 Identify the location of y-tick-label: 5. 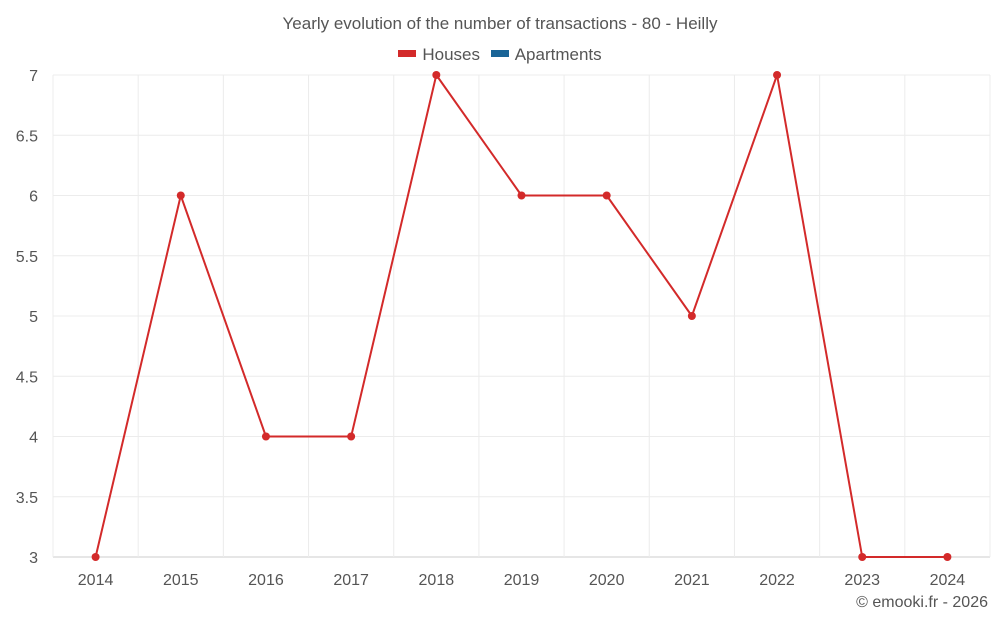
(33, 317).